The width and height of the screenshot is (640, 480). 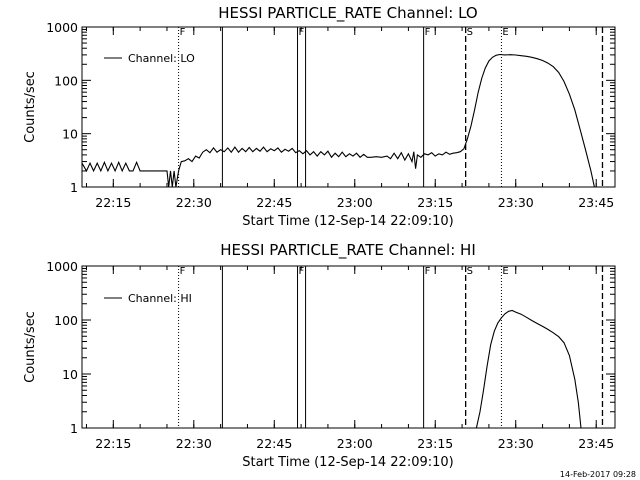 What do you see at coordinates (348, 250) in the screenshot?
I see `chart-title: HESSI PARTICLE_RATE Channel: HI` at bounding box center [348, 250].